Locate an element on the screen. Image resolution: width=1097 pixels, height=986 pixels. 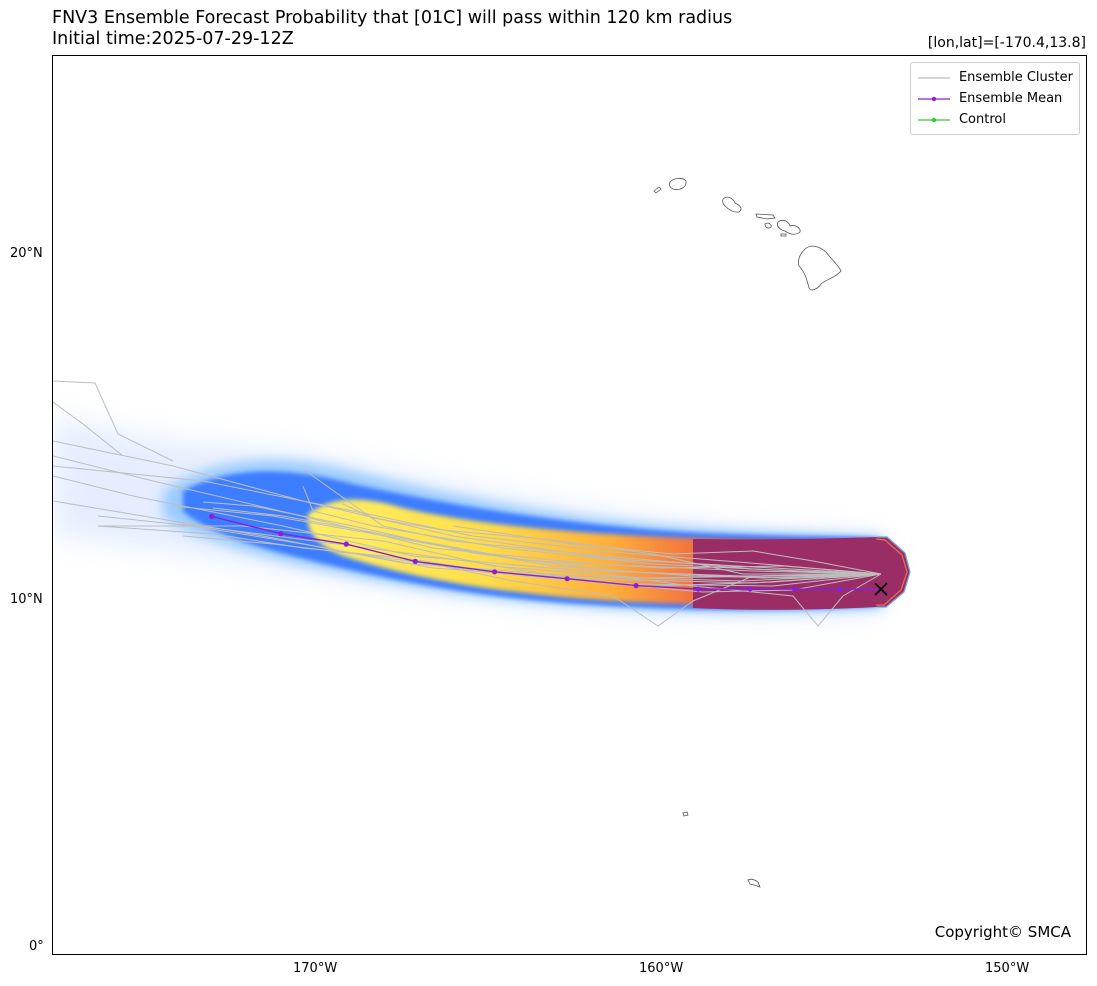
legend-label-ensemble-mean: Ensemble Mean is located at coordinates (1010, 98).